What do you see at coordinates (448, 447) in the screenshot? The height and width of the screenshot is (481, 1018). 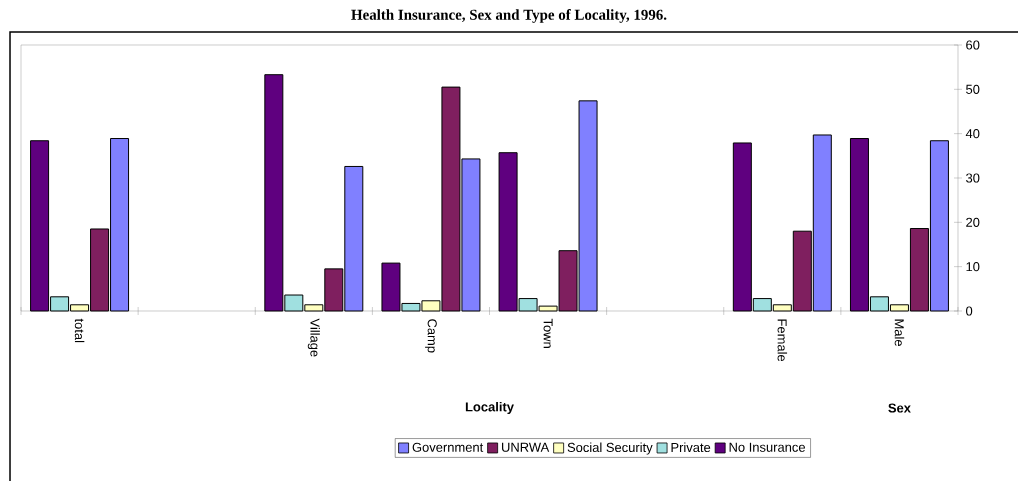 I see `legend-label: Government` at bounding box center [448, 447].